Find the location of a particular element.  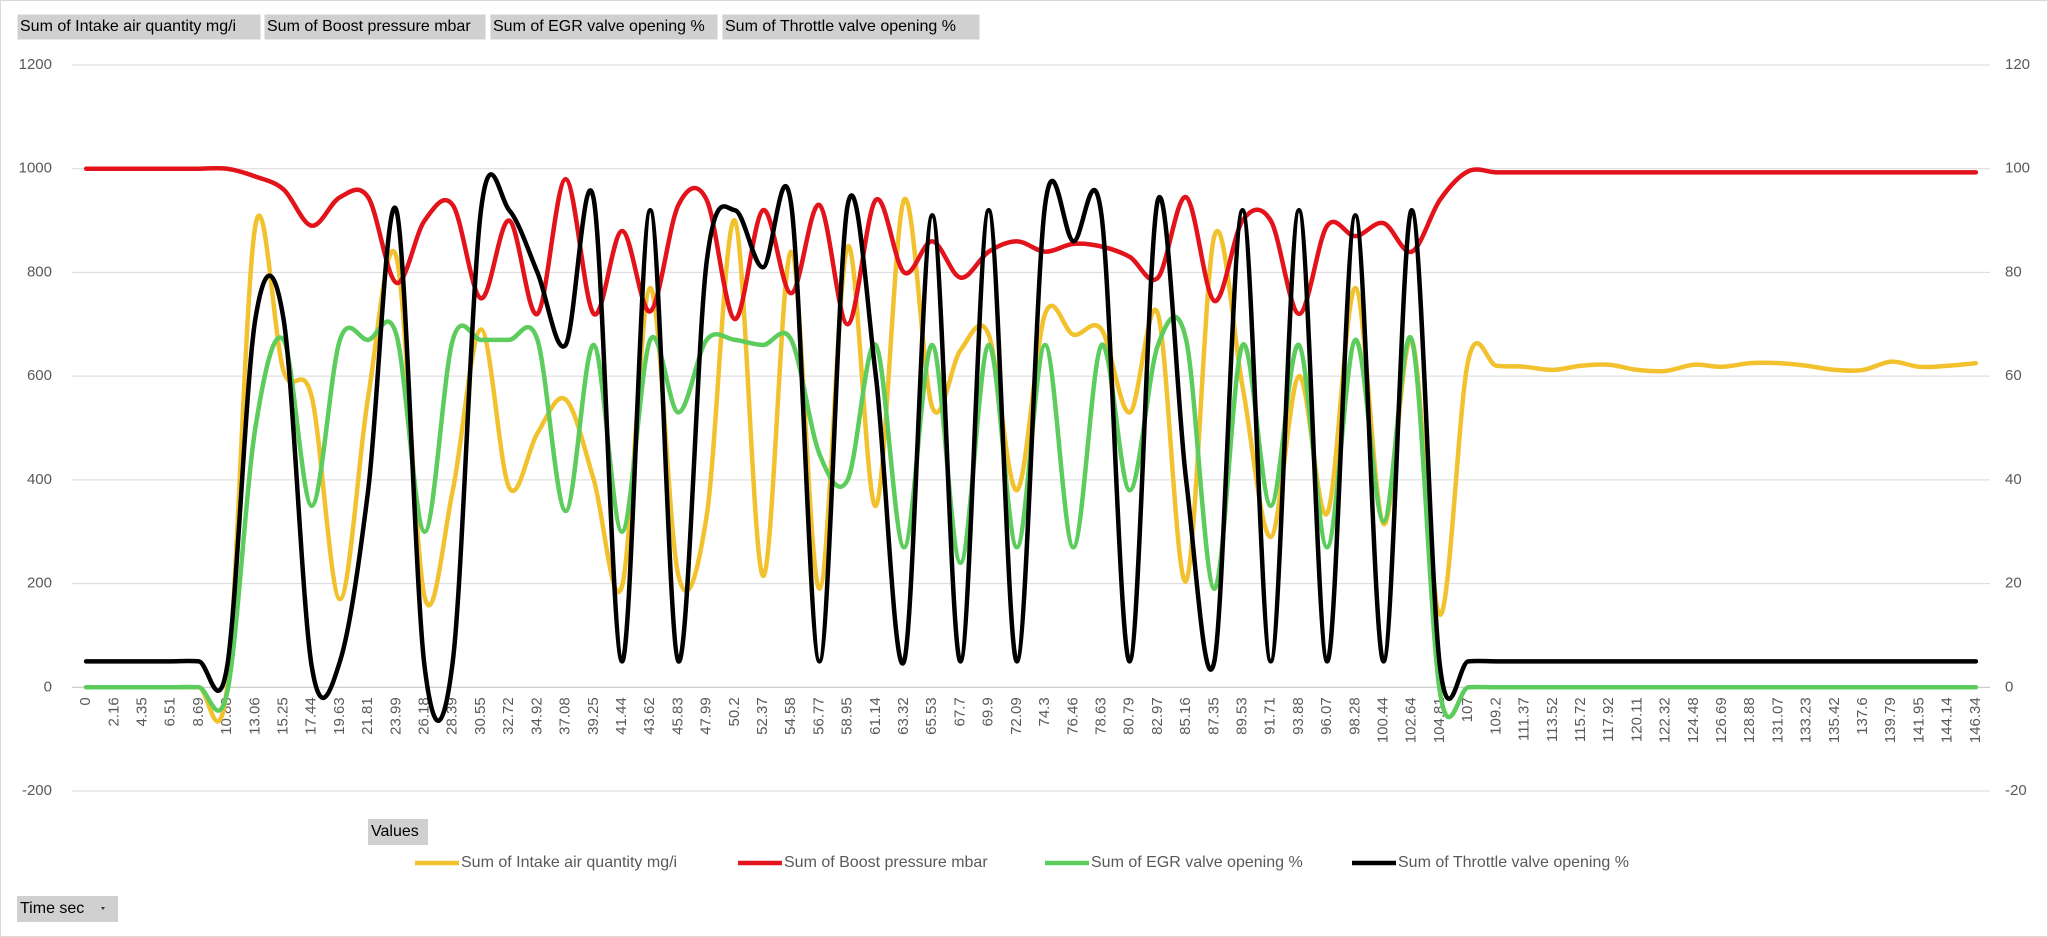

legend-label: Sum of Throttle valve opening % is located at coordinates (1513, 862).